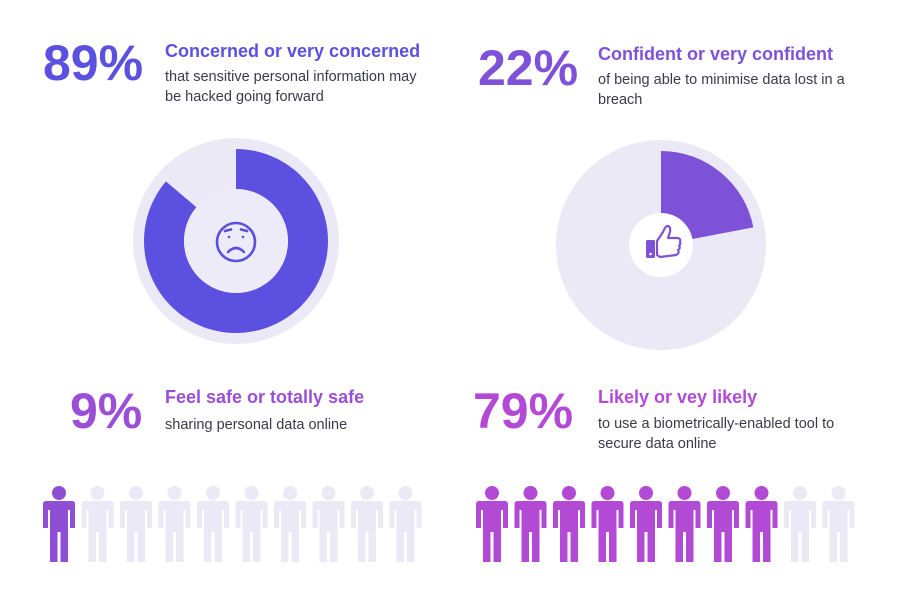  I want to click on stat-description: sharing personal data online, so click(256, 425).